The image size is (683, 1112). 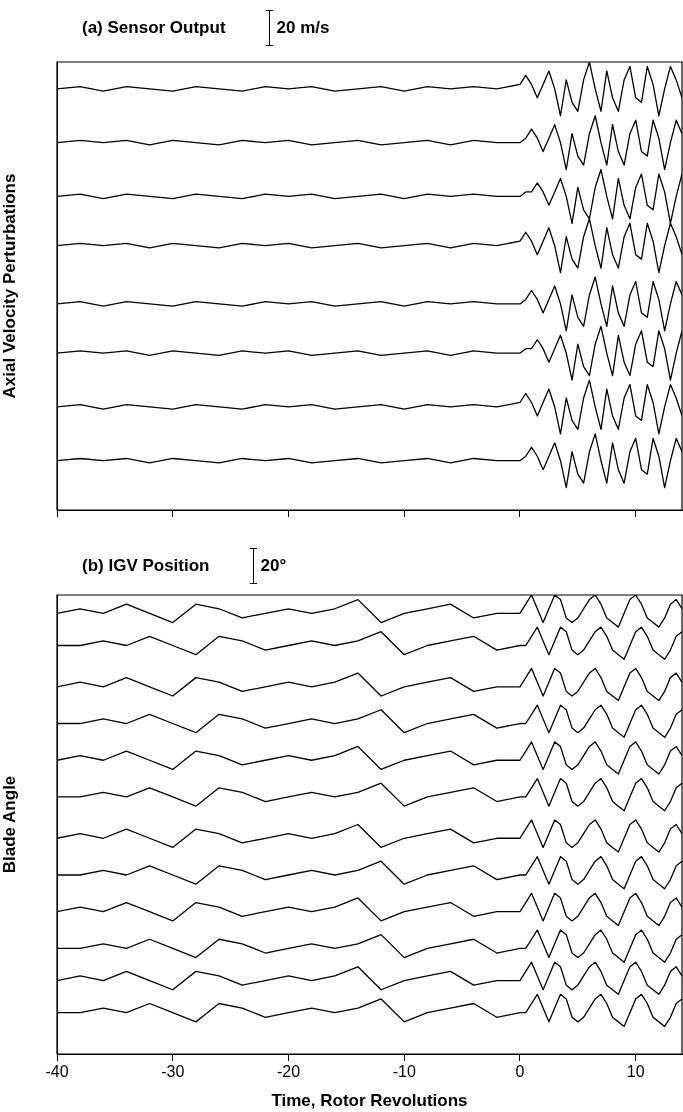 I want to click on x-tick-label: -20, so click(x=288, y=1072).